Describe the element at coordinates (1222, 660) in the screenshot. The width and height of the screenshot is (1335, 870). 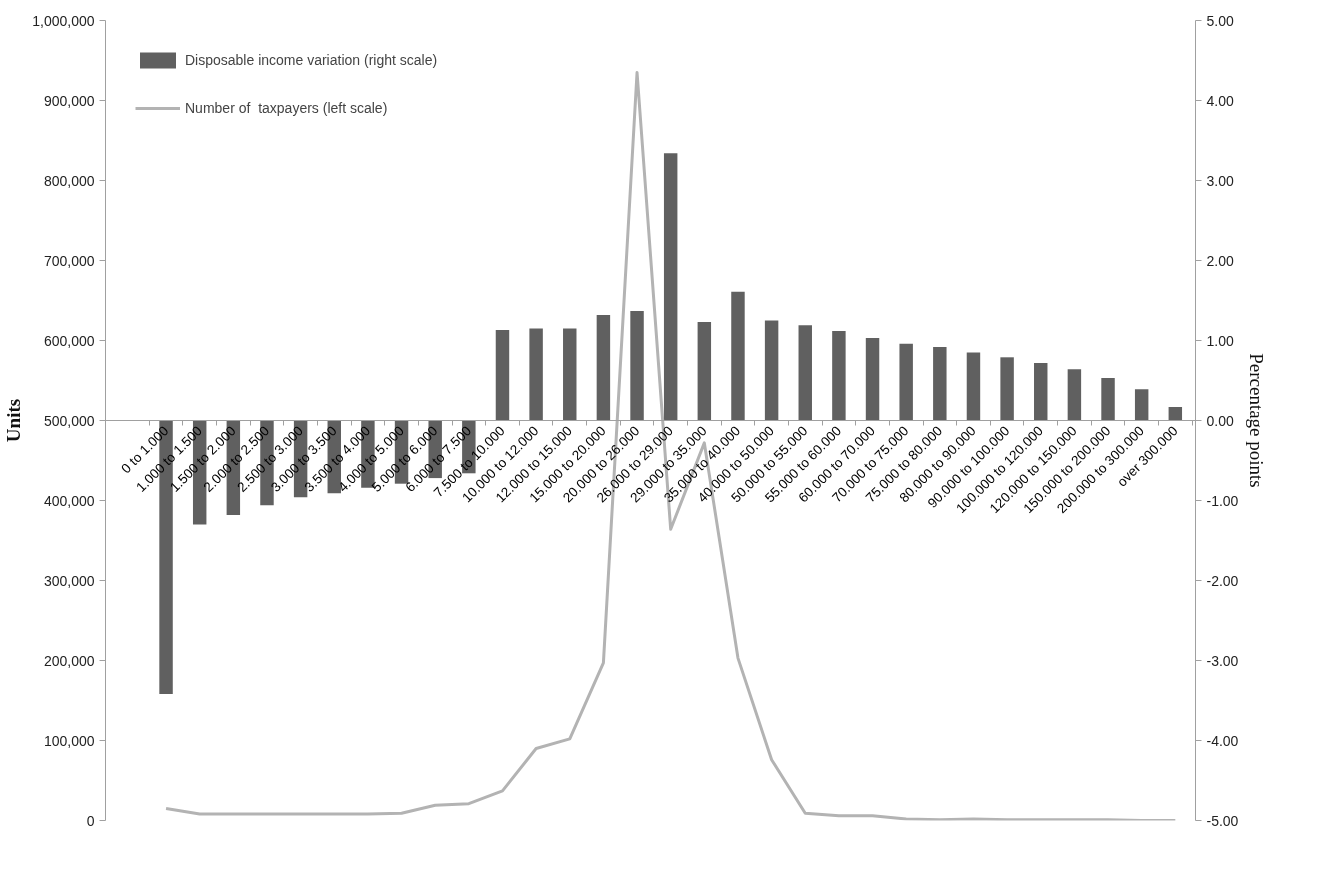
I see `y2-tick-label: -3.00` at that location.